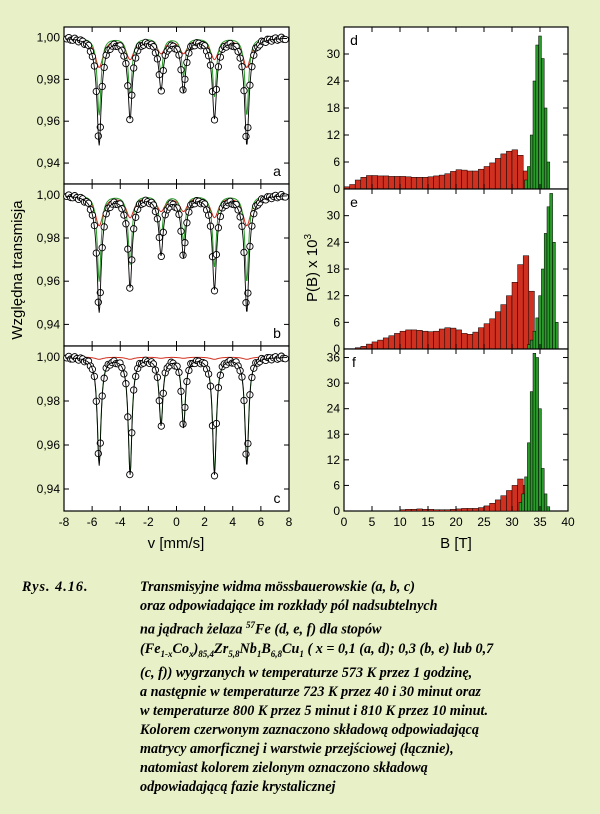 This screenshot has height=814, width=600. Describe the element at coordinates (176, 76) in the screenshot. I see `green-component-curve` at that location.